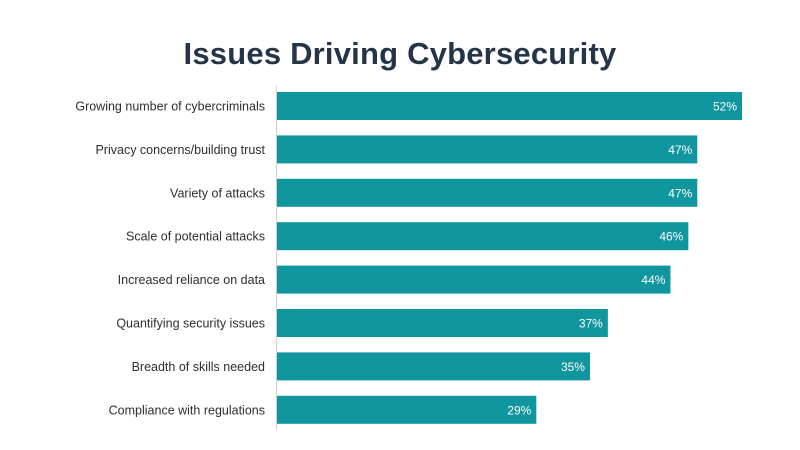 This screenshot has height=450, width=800. I want to click on category-label-1: Privacy concerns/building trust, so click(180, 150).